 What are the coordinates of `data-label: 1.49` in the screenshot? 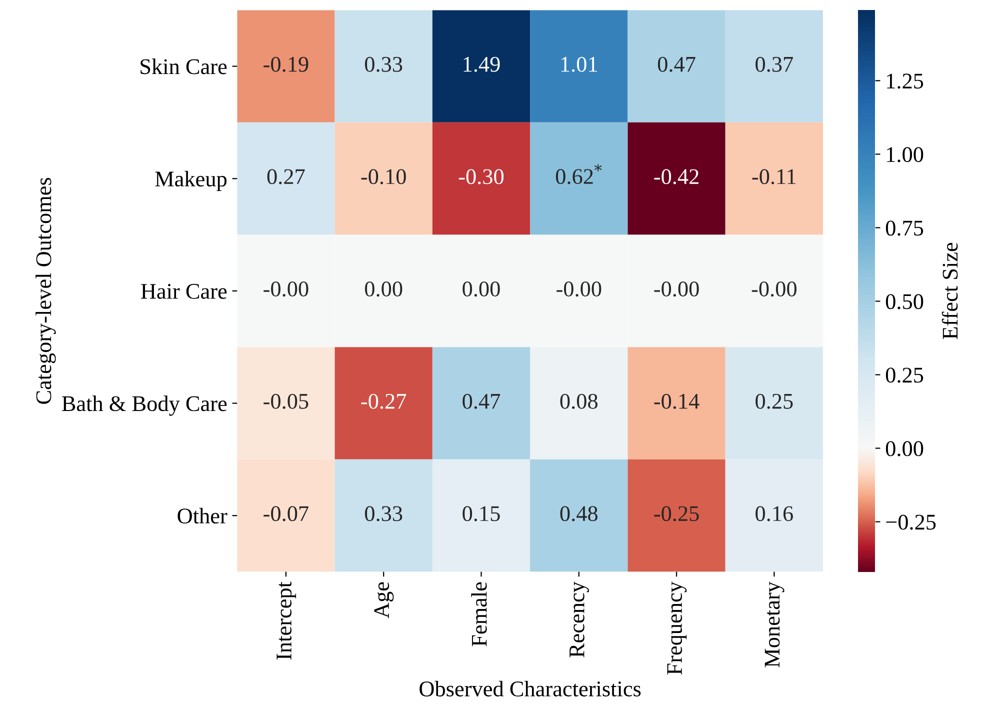 It's located at (482, 64).